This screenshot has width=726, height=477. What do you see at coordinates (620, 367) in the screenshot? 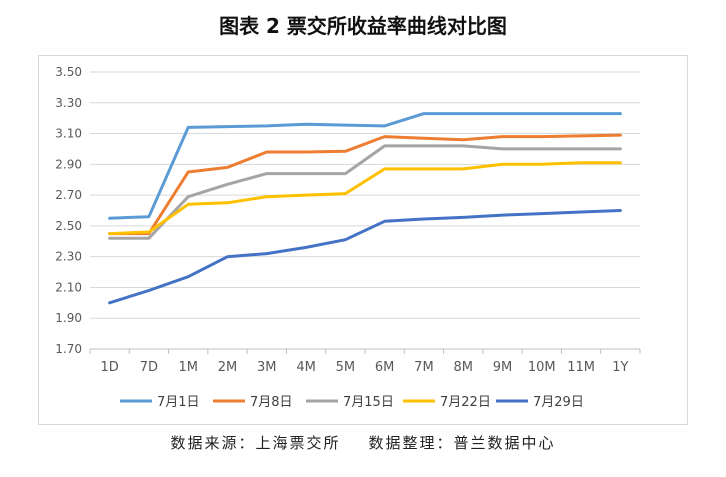
I see `x-tick-label: 1Y` at bounding box center [620, 367].